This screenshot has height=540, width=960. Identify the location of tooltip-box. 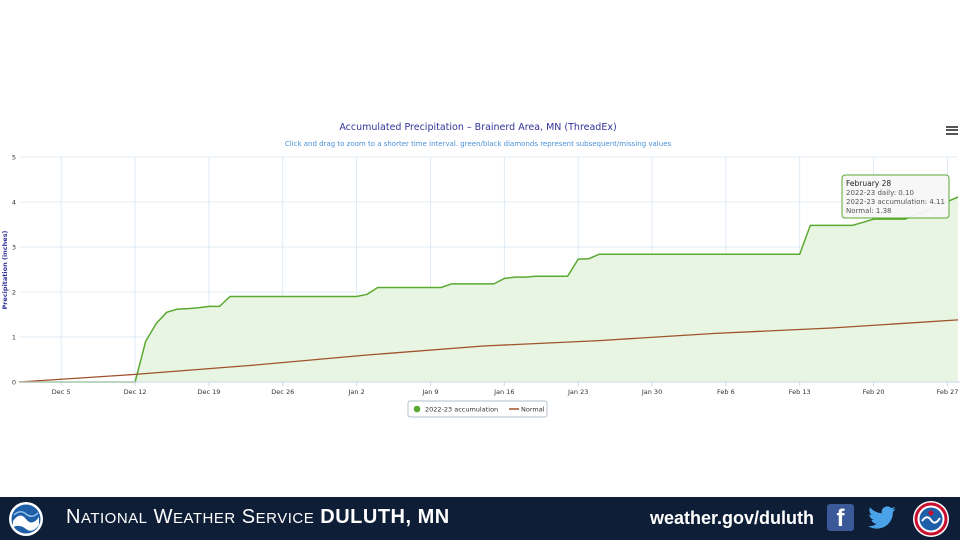
(895, 196).